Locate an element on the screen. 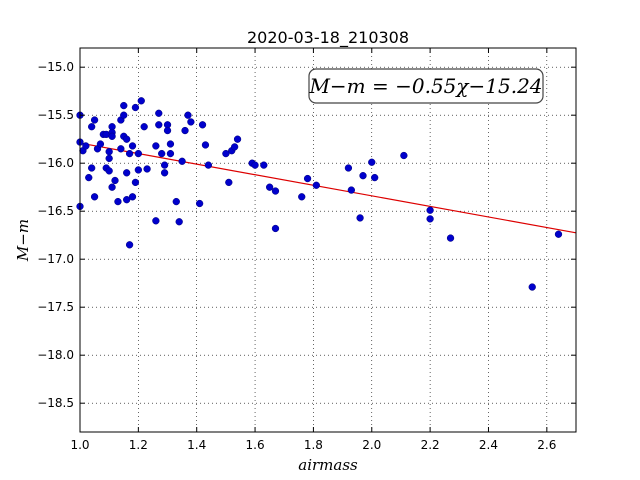 The image size is (640, 480). y-tick-label: −15.0 is located at coordinates (55, 67).